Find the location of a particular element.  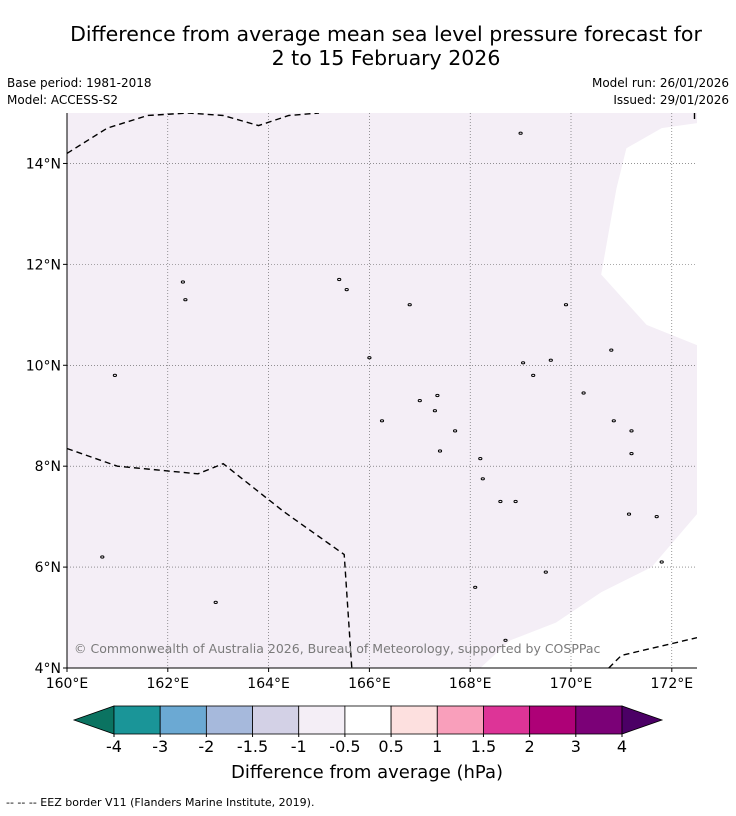

colorbar-tick-label: 1 is located at coordinates (437, 746).